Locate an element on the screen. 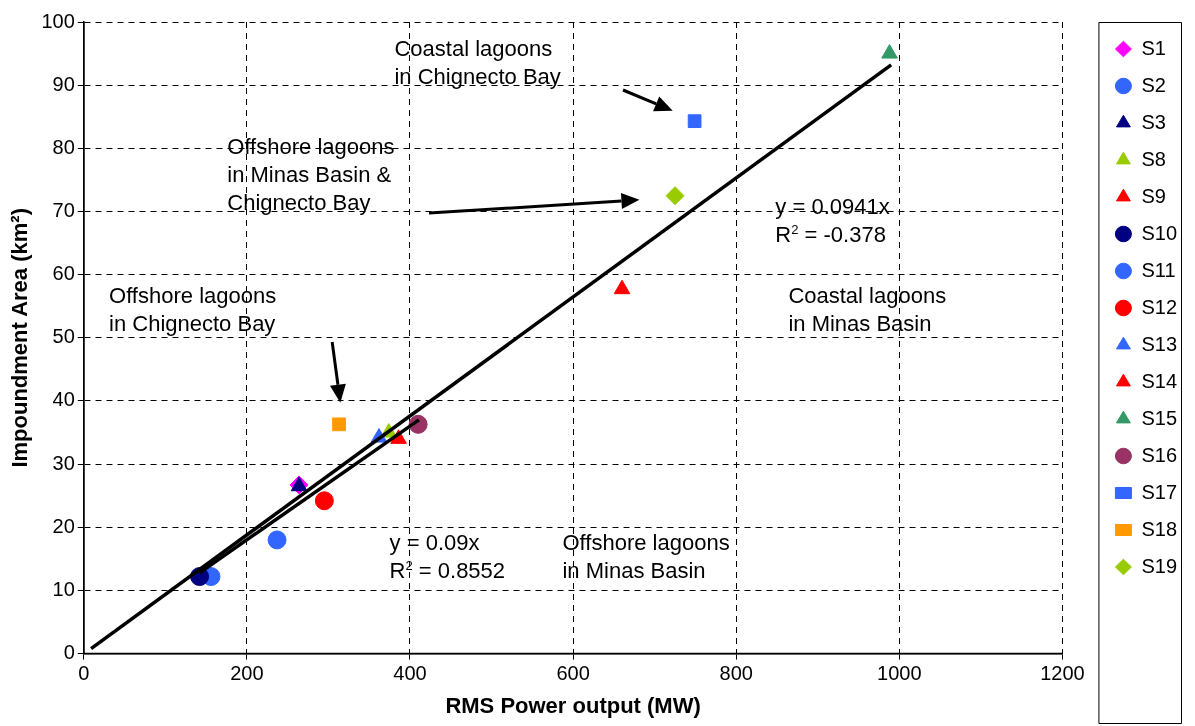  x-tick-label: 400 is located at coordinates (410, 673).